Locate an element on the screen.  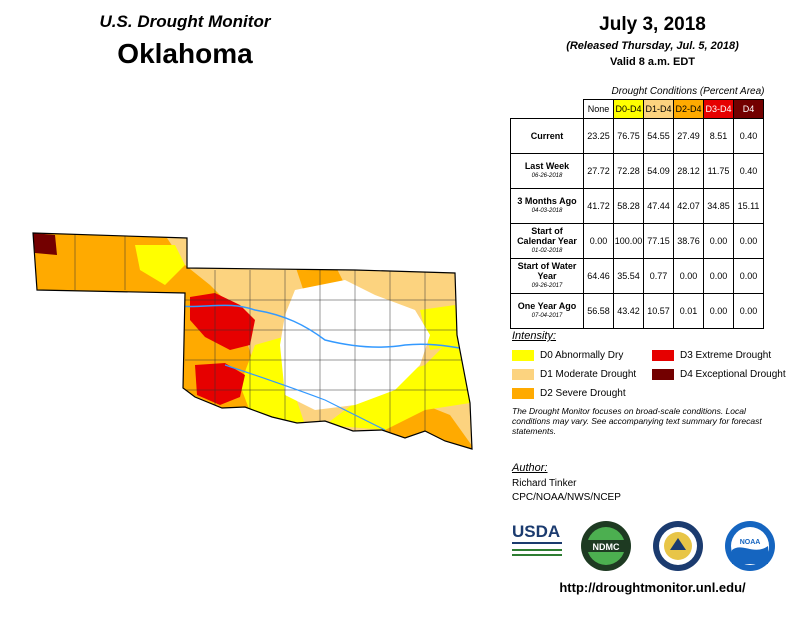
noaa-logo: NOAA is located at coordinates (750, 546).